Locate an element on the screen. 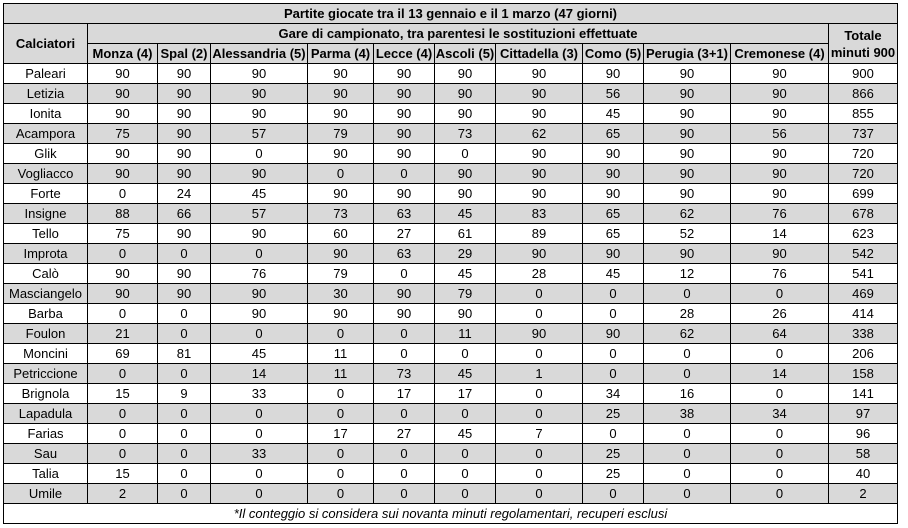 This screenshot has width=908, height=528. table-row: Moncini 69 81 45 11 0 0 0 0 0 0 206 is located at coordinates (450, 353).